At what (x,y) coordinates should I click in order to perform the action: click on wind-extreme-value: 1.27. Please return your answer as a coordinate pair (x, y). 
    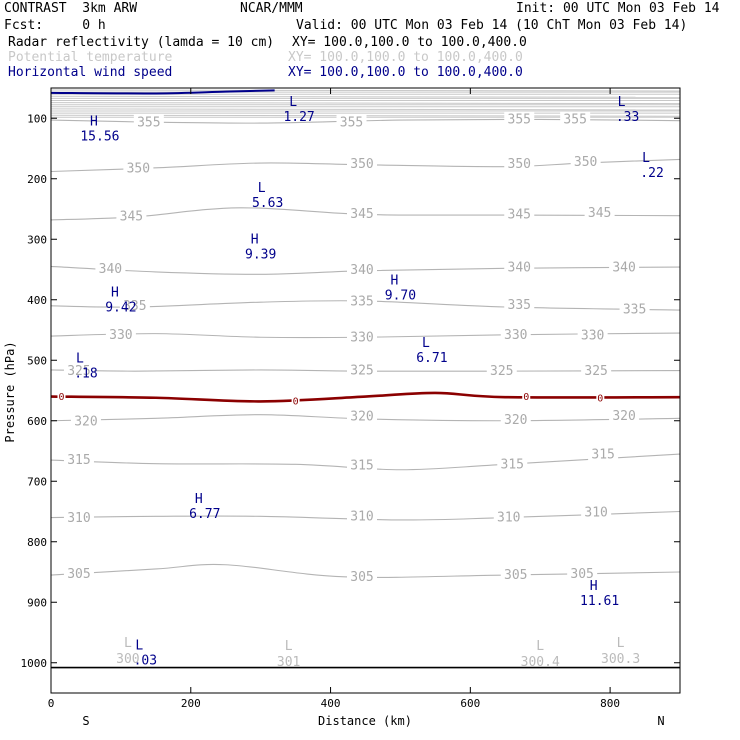
    Looking at the image, I should click on (298, 117).